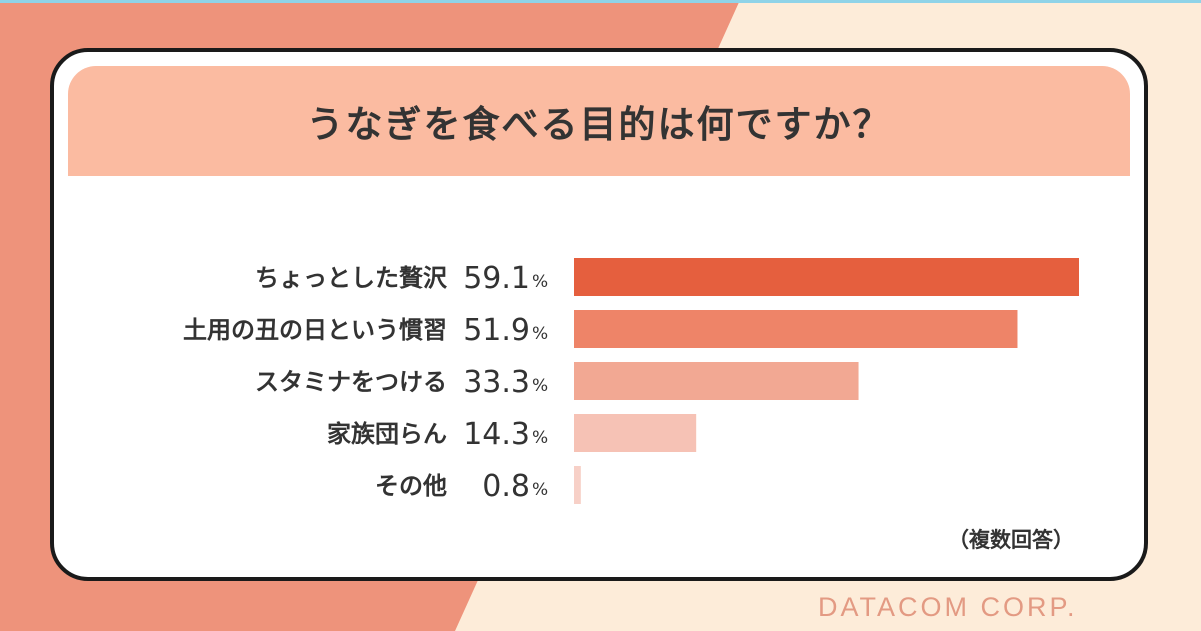  What do you see at coordinates (496, 278) in the screenshot?
I see `value-label: 59.1` at bounding box center [496, 278].